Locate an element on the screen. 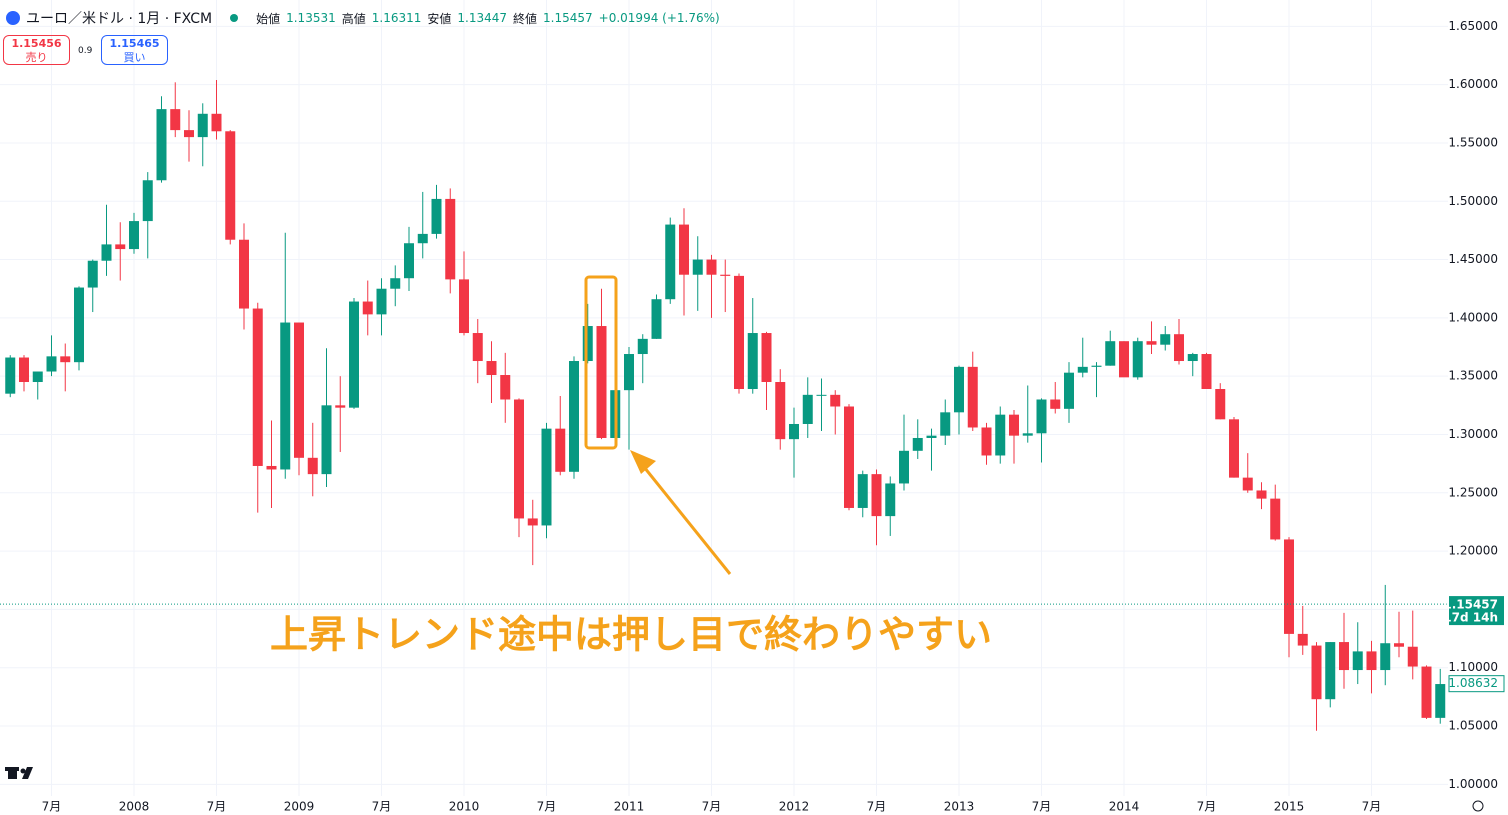 This screenshot has width=1508, height=815. status-dot is located at coordinates (234, 18).